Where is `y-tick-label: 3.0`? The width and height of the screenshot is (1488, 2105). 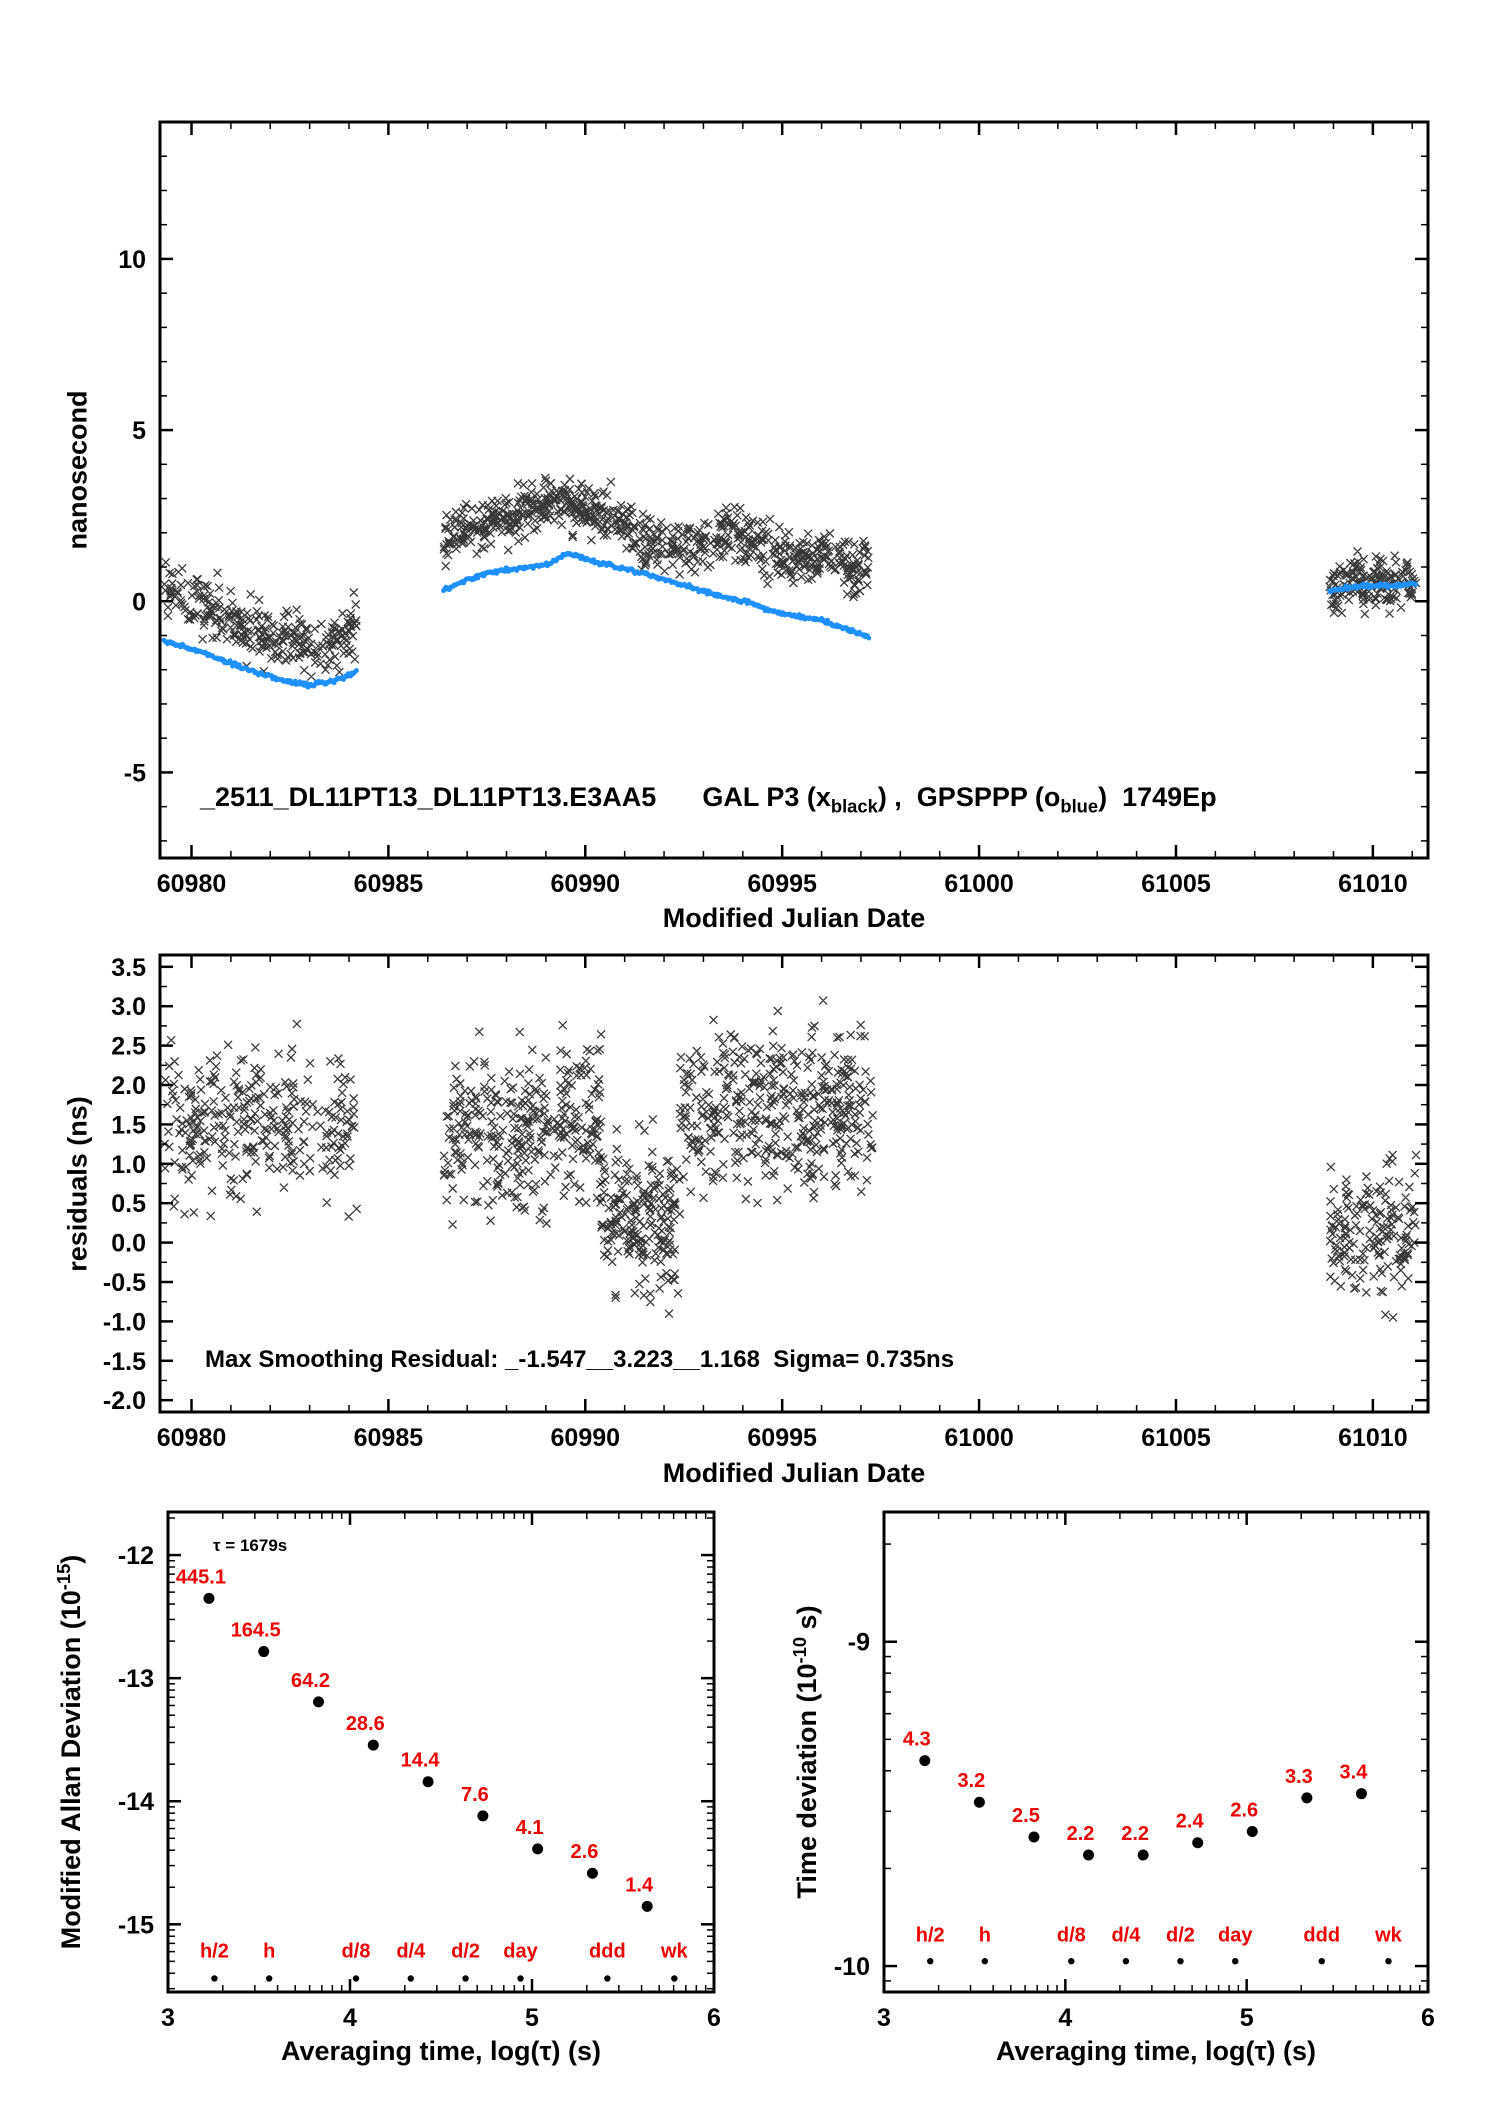 y-tick-label: 3.0 is located at coordinates (128, 1007).